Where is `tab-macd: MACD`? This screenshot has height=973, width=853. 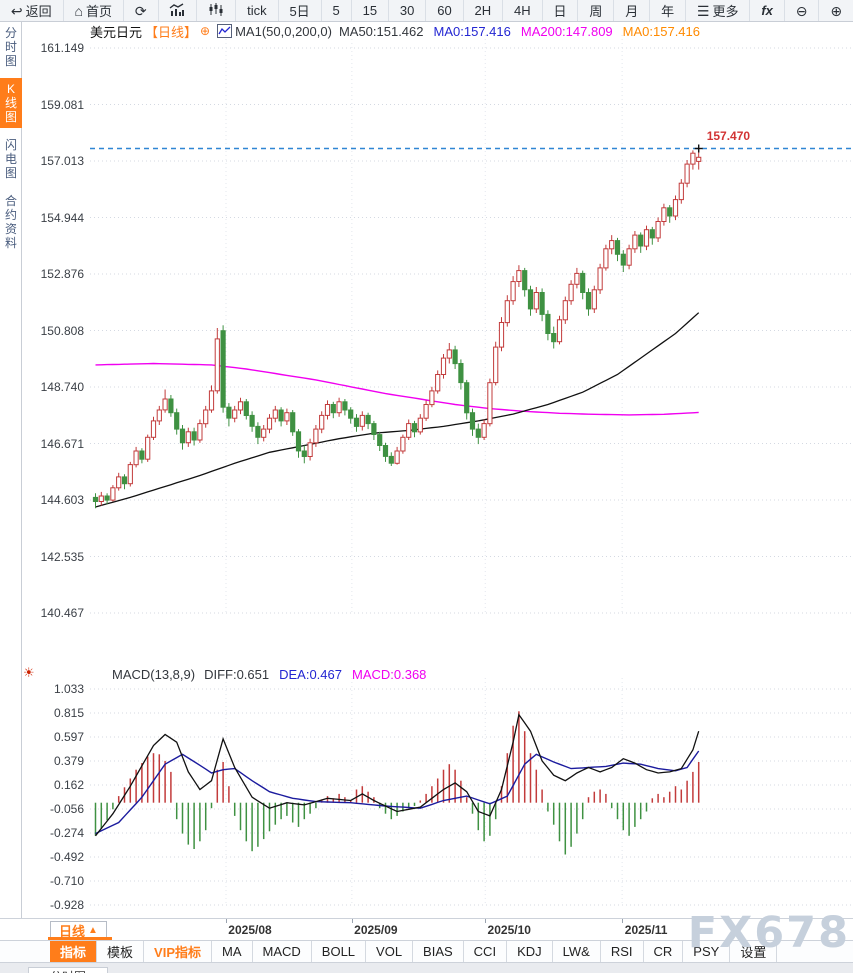
tab-macd: MACD is located at coordinates (282, 951).